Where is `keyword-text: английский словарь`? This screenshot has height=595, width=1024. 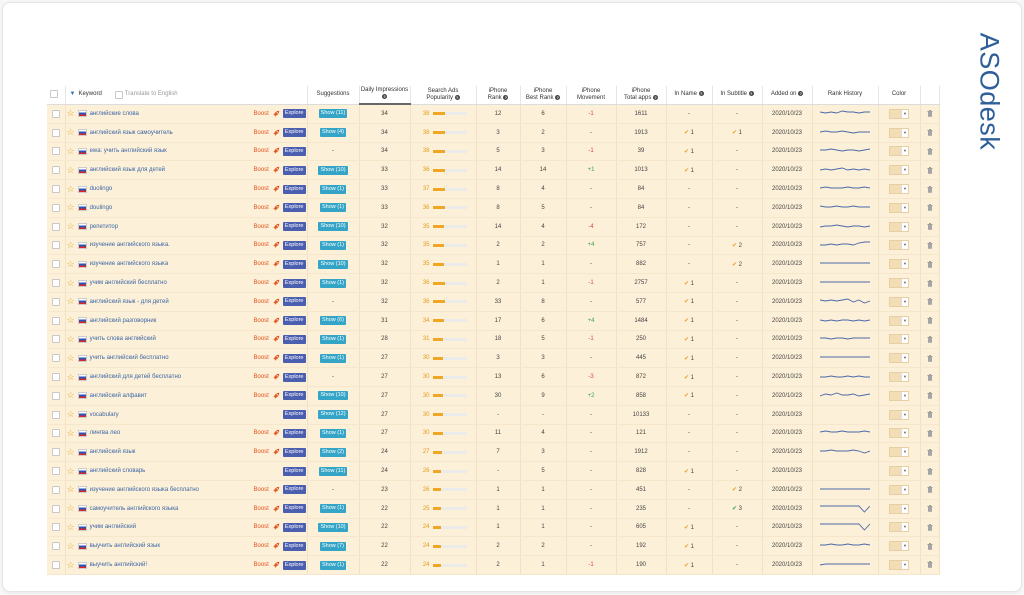 keyword-text: английский словарь is located at coordinates (117, 471).